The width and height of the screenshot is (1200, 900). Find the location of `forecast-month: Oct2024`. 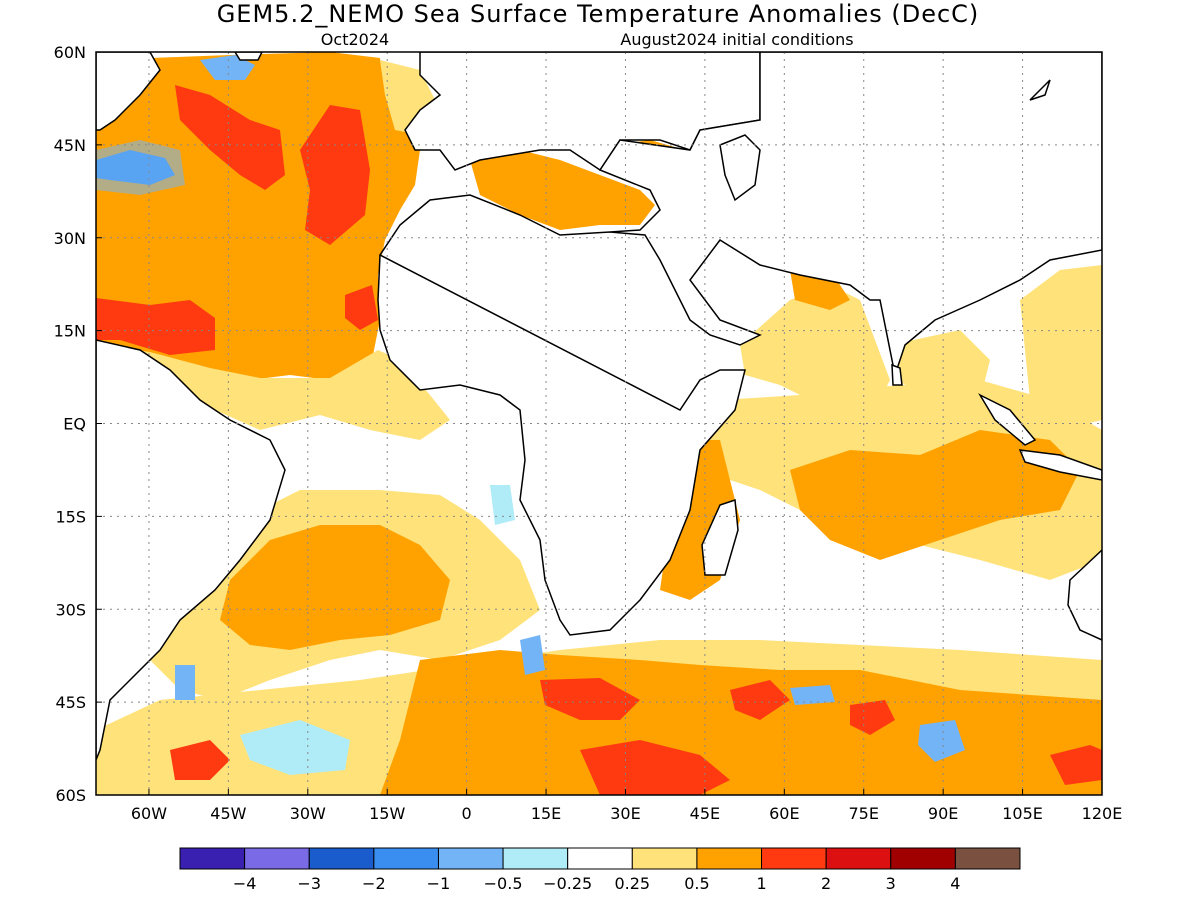

forecast-month: Oct2024 is located at coordinates (355, 39).